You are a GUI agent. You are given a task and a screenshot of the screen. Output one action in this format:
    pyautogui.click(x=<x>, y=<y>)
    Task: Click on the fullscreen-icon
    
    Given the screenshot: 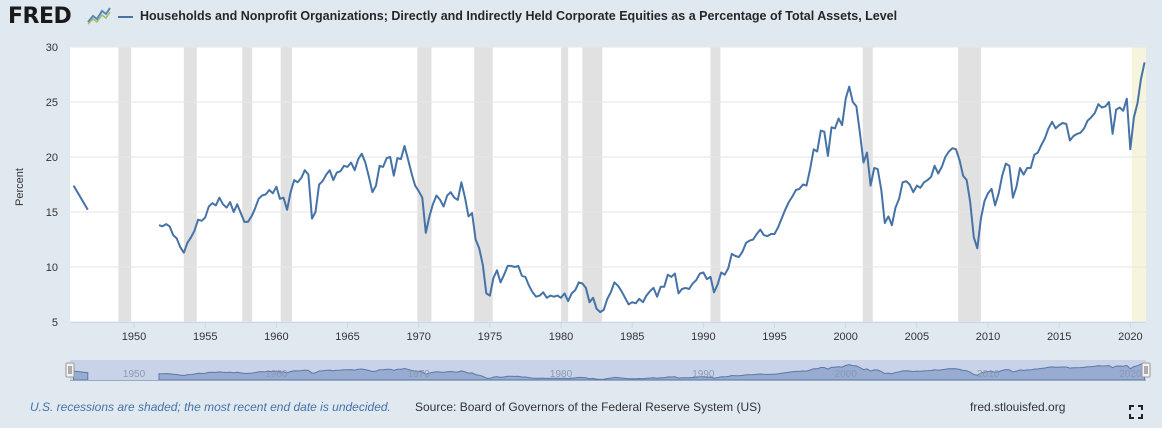 What is the action you would take?
    pyautogui.click(x=1136, y=412)
    